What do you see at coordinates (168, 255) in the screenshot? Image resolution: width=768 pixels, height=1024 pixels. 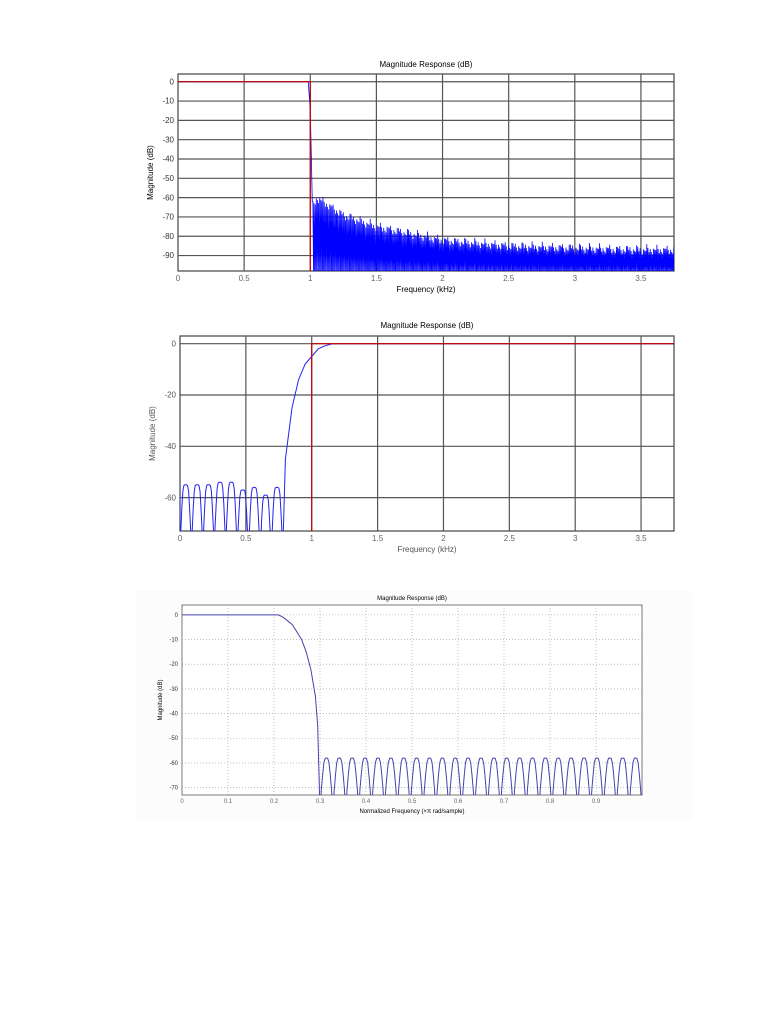 I see `y-tick-label: -90` at bounding box center [168, 255].